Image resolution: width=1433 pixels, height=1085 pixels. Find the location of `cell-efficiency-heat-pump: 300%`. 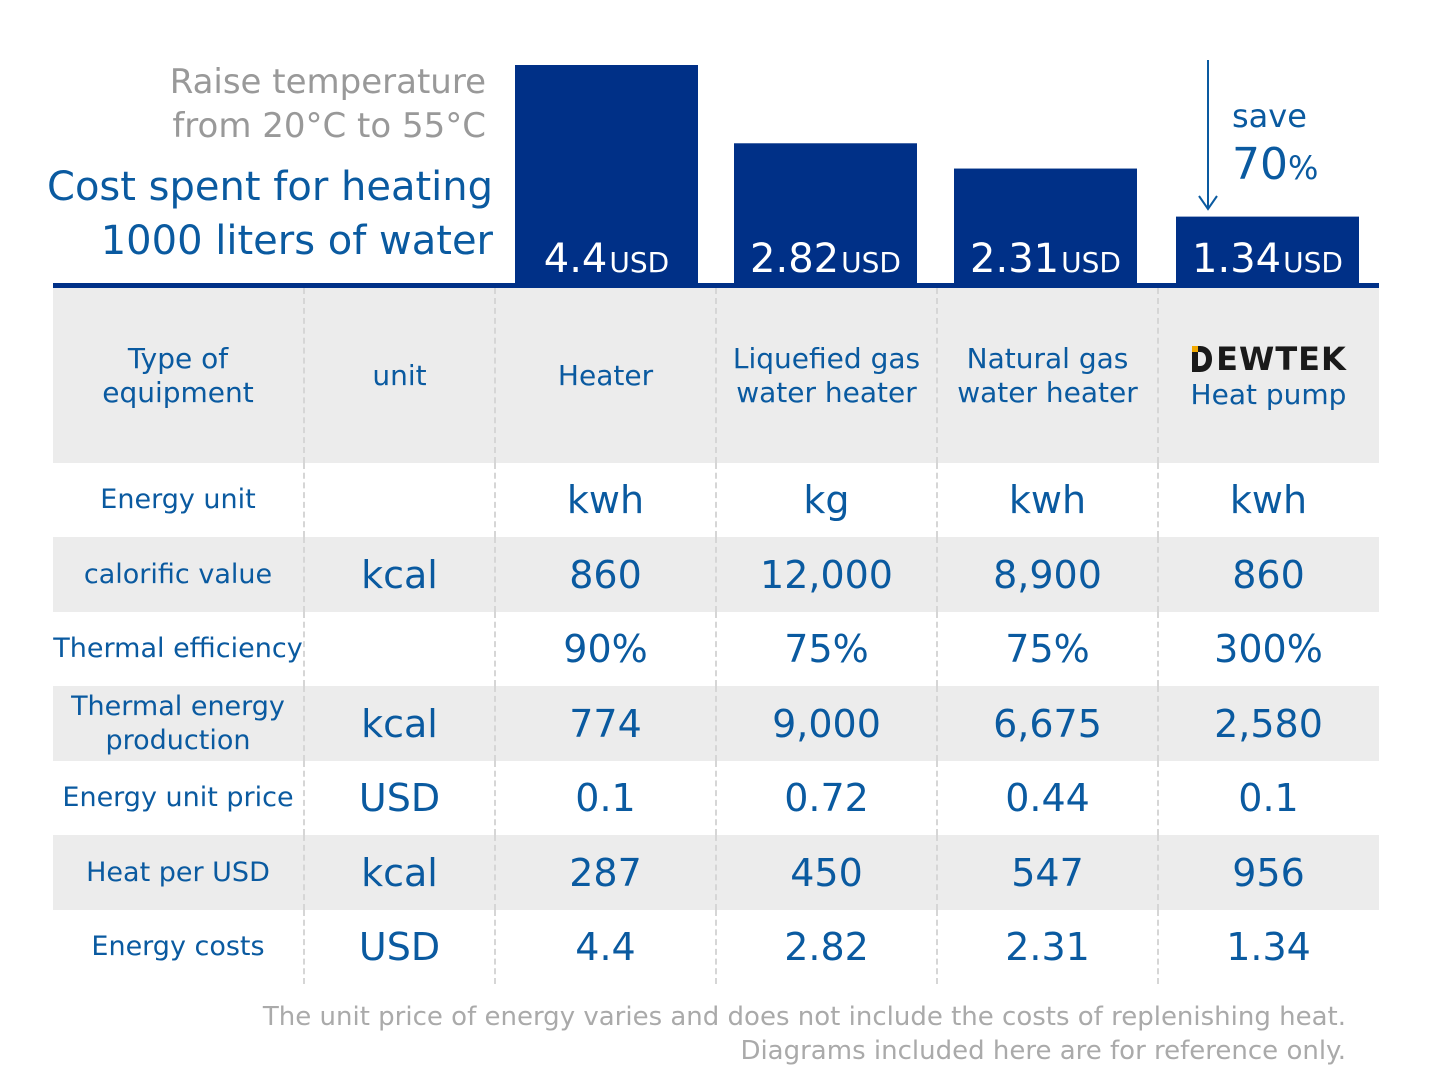

cell-efficiency-heat-pump: 300% is located at coordinates (1267, 649).